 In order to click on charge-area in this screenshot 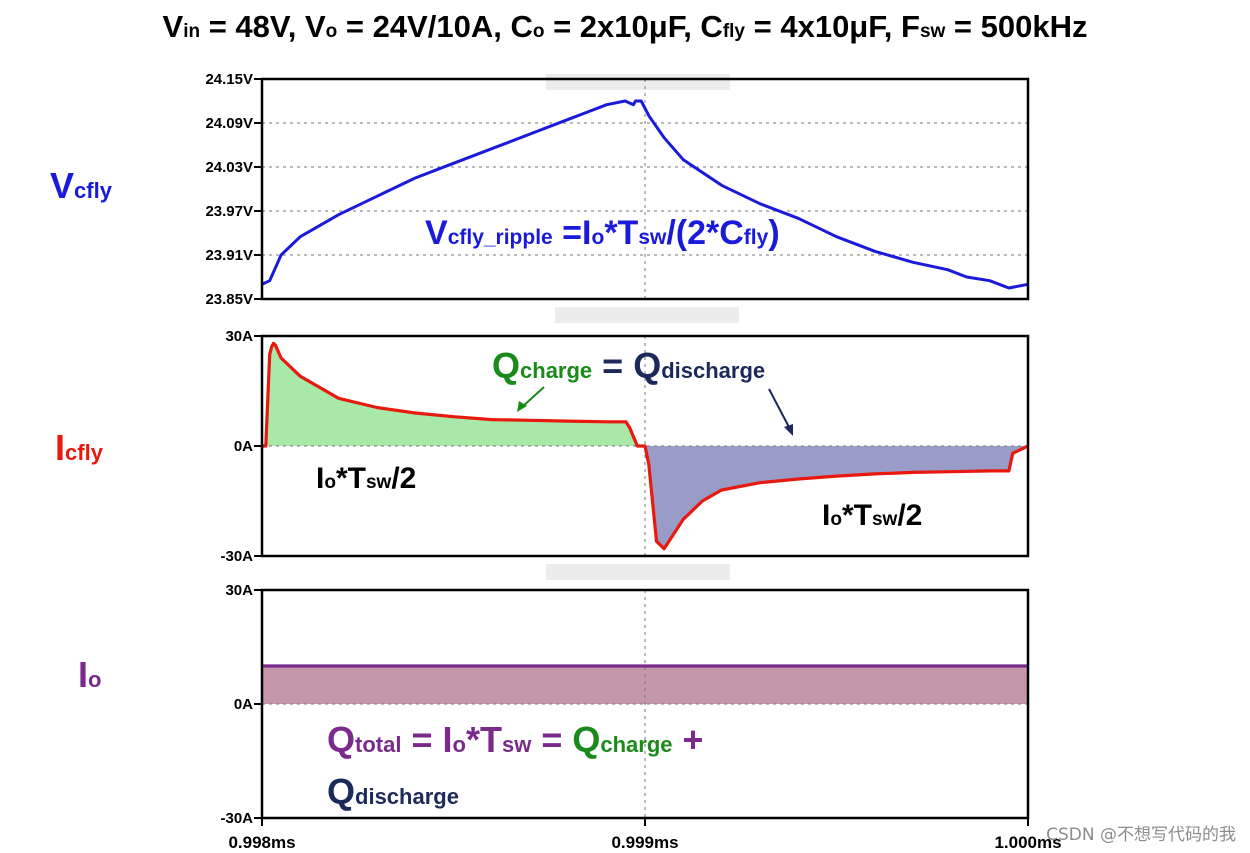, I will do `click(453, 394)`.